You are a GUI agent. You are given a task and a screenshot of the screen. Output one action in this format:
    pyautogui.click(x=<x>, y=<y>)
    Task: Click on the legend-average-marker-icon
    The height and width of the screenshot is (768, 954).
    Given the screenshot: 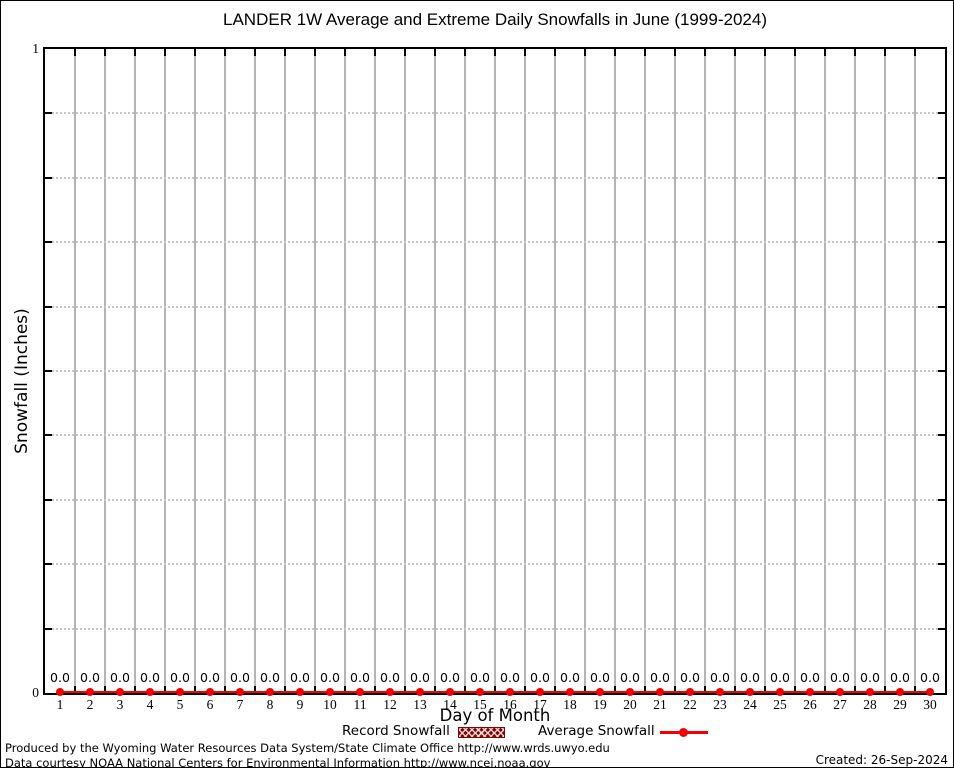 What is the action you would take?
    pyautogui.click(x=683, y=732)
    